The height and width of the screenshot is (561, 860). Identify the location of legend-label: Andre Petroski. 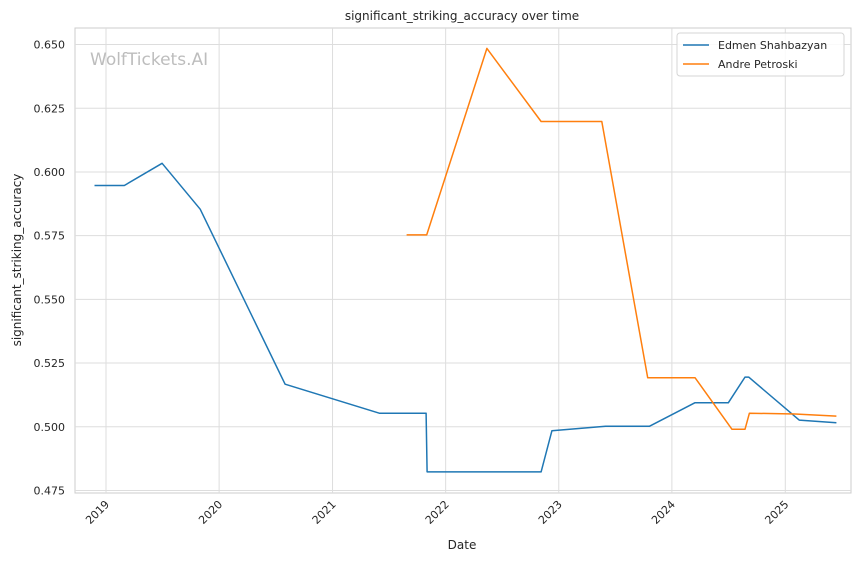
(758, 64).